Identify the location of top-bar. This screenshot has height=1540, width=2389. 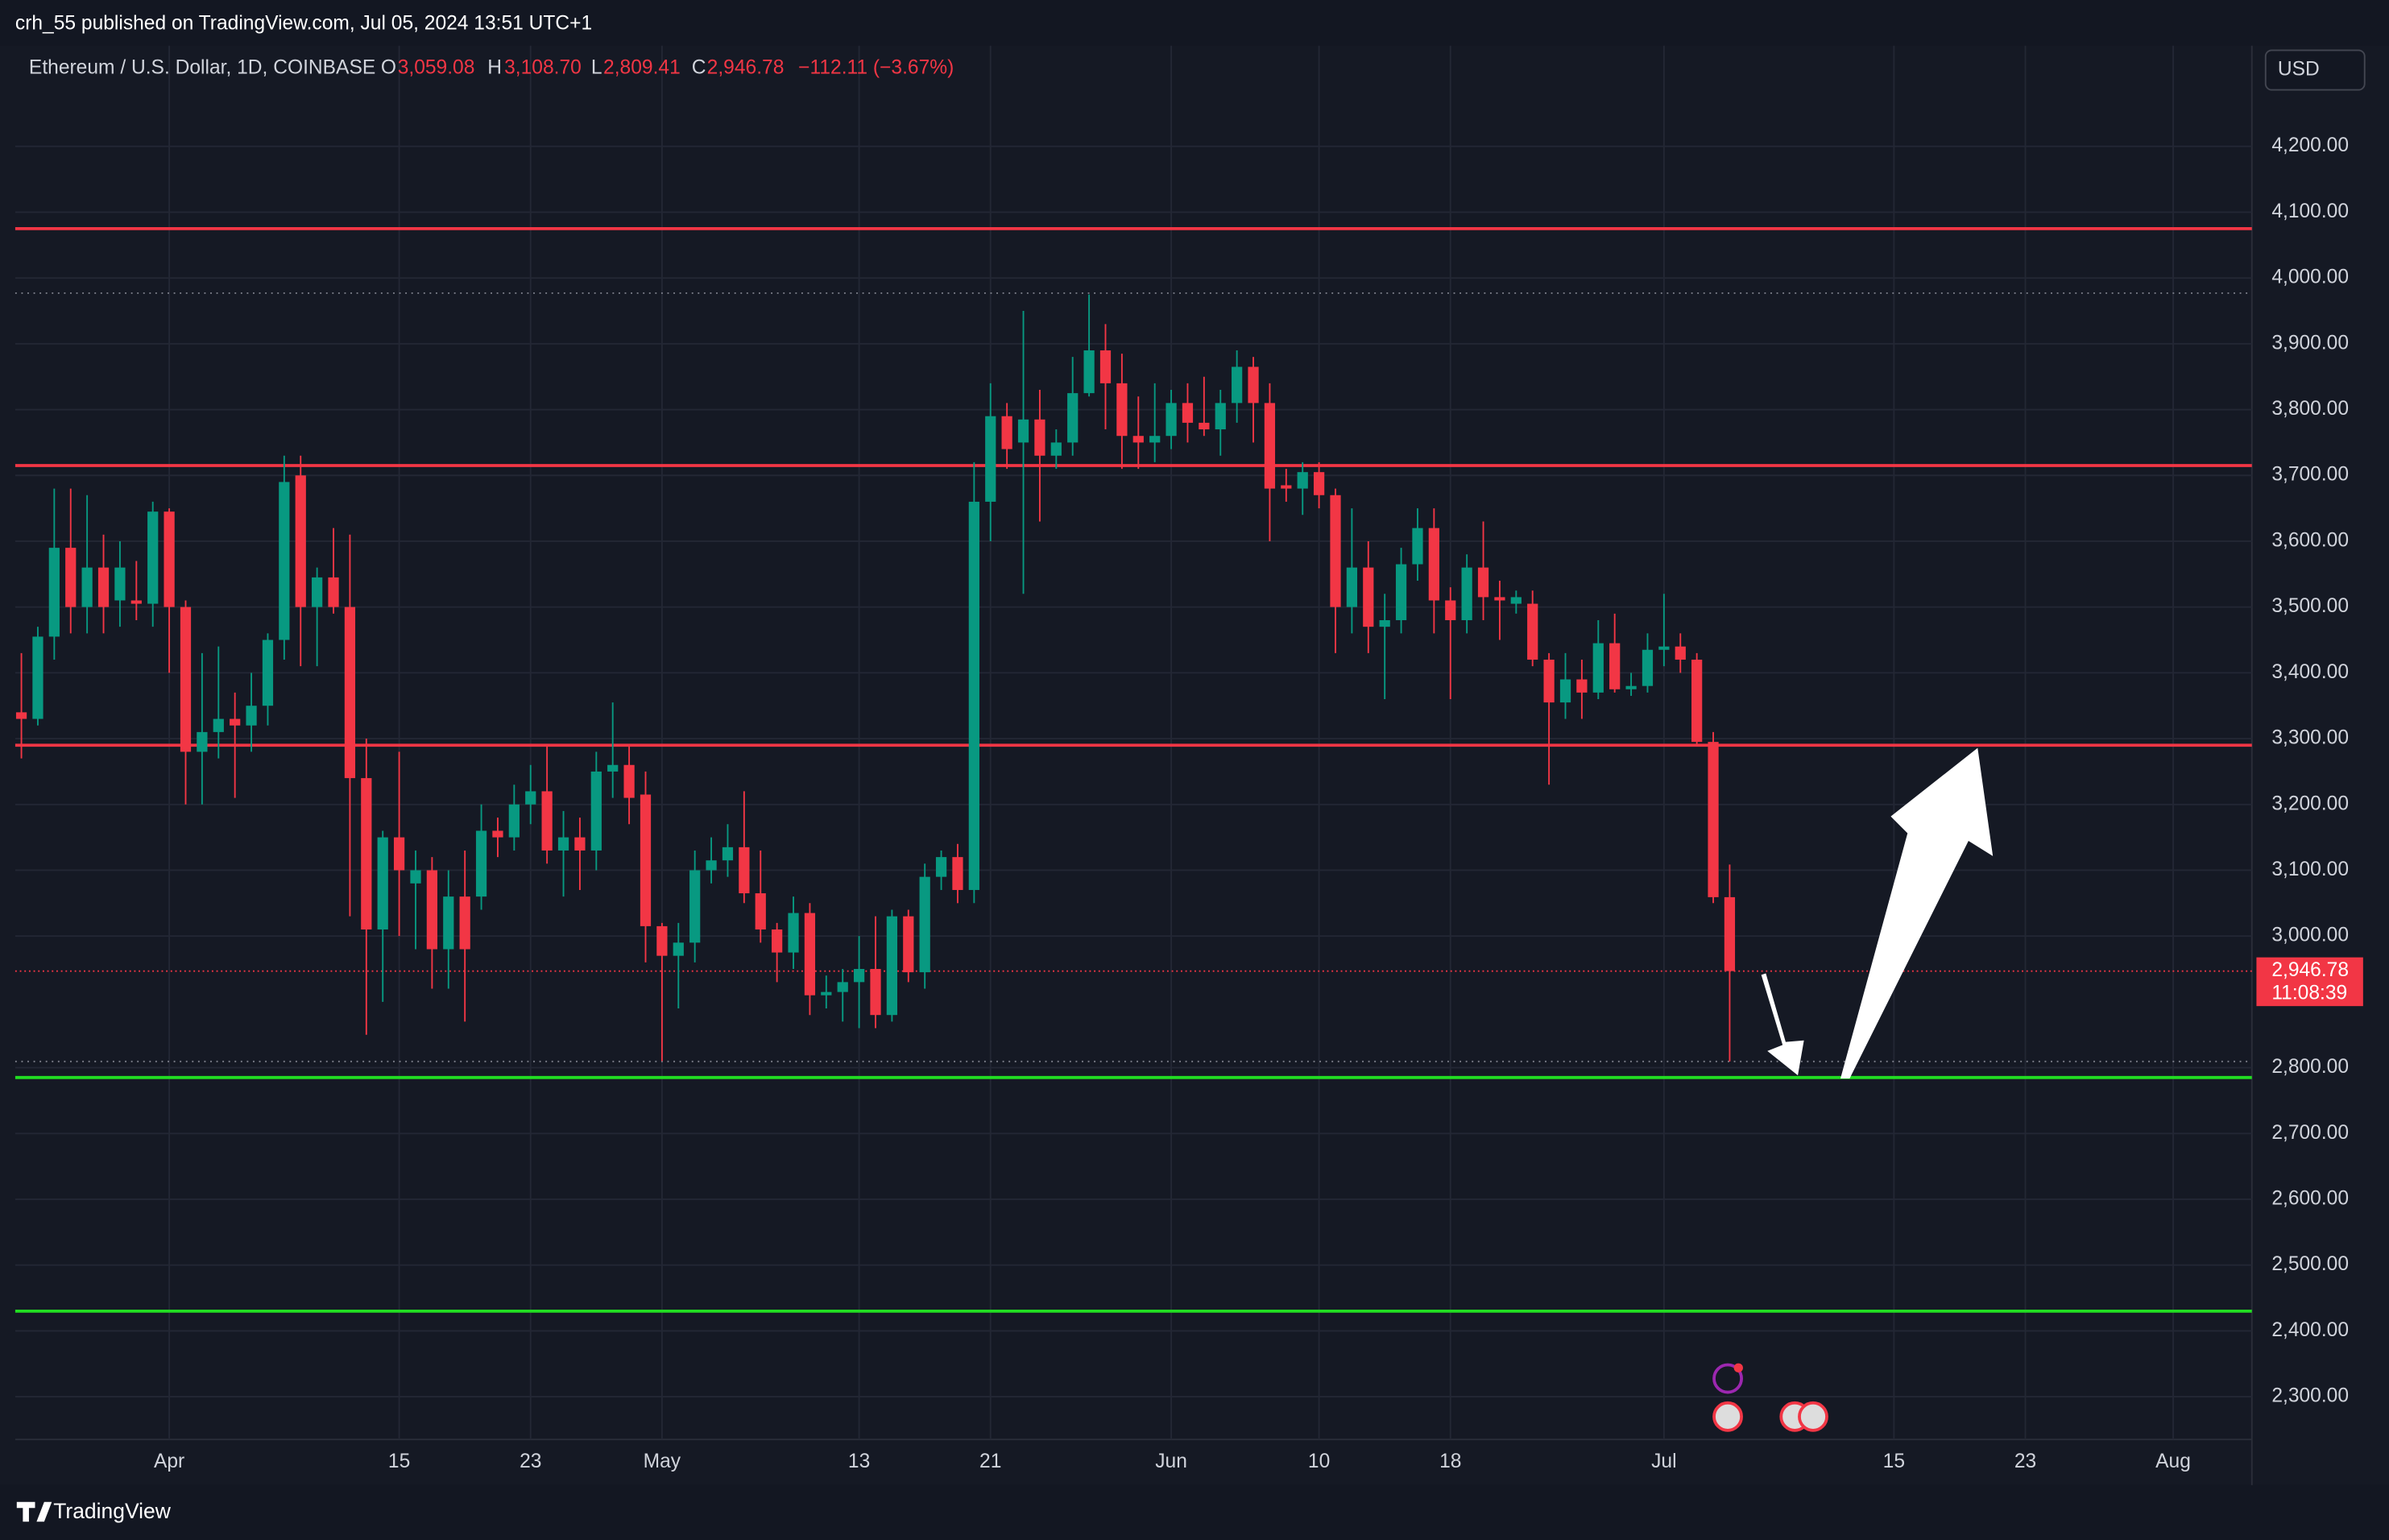
(1194, 23).